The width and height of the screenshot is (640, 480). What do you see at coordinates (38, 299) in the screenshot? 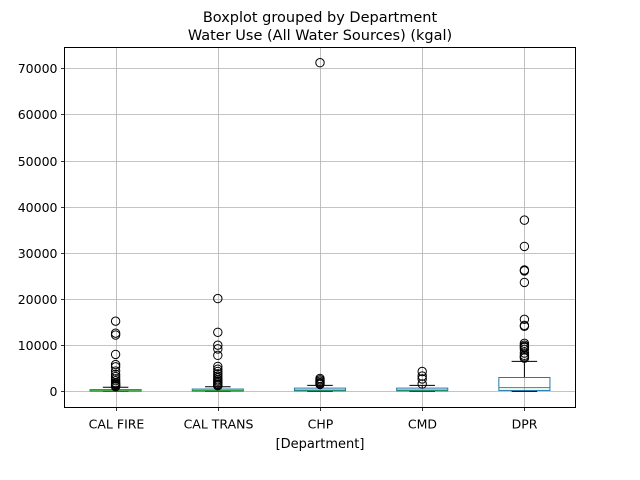
I see `y-tick-label: 20000` at bounding box center [38, 299].